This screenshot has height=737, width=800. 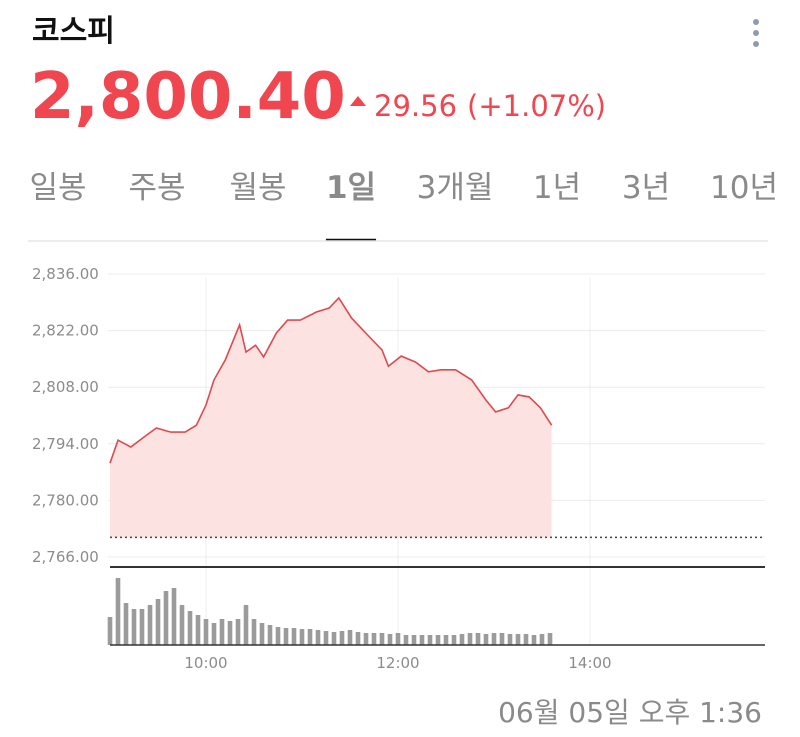 What do you see at coordinates (331, 380) in the screenshot?
I see `price-line` at bounding box center [331, 380].